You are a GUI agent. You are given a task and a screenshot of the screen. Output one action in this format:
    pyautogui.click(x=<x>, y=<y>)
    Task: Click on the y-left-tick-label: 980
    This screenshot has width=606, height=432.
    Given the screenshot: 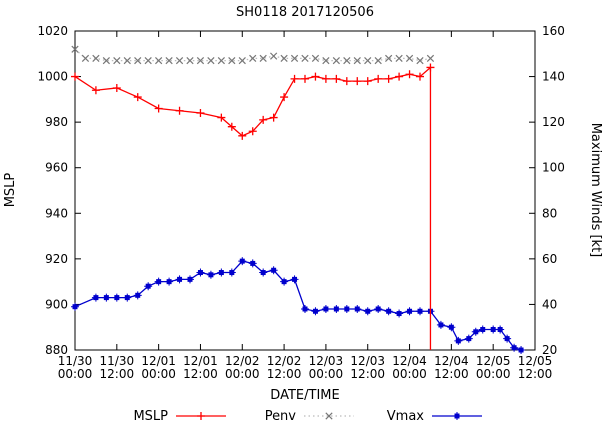 What is the action you would take?
    pyautogui.click(x=56, y=122)
    